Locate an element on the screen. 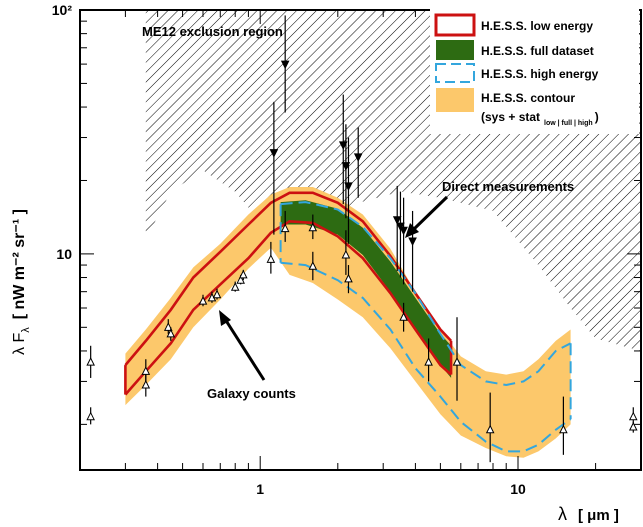 This screenshot has width=643, height=527. exclusion-region-label: ME12 exclusion region is located at coordinates (212, 31).